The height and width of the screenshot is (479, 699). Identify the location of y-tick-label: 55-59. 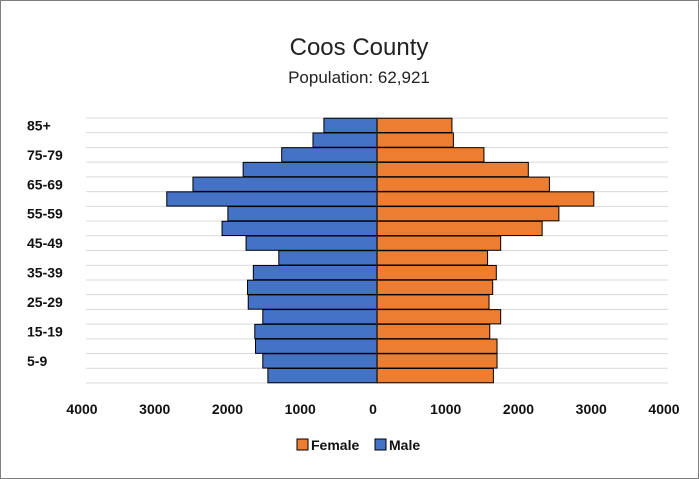
(45, 214).